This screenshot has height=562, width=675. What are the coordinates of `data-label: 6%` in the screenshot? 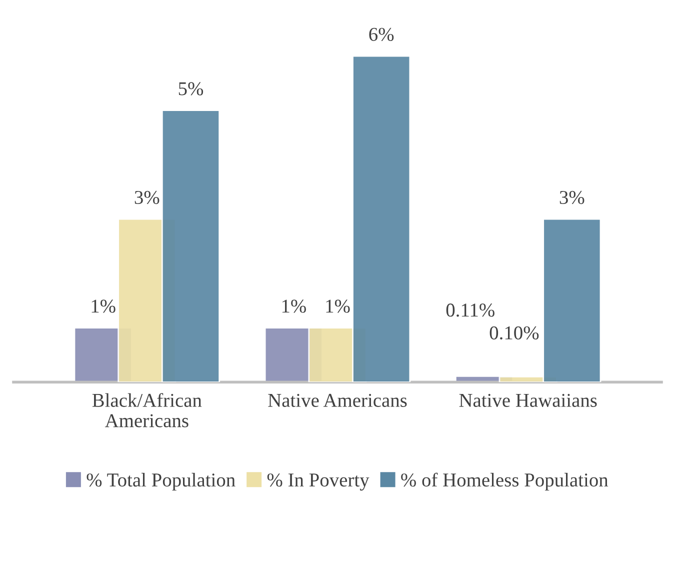 It's located at (381, 34).